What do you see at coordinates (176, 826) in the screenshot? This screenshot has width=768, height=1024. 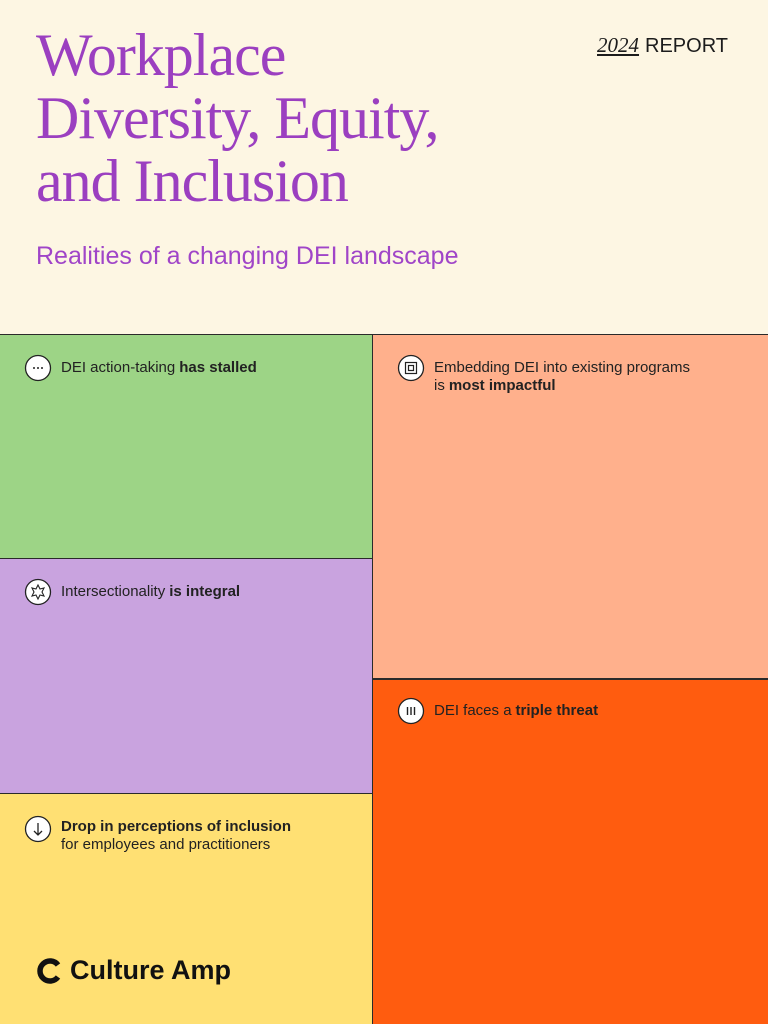 I see `card-emphasis: Drop in perceptions of inclusion` at bounding box center [176, 826].